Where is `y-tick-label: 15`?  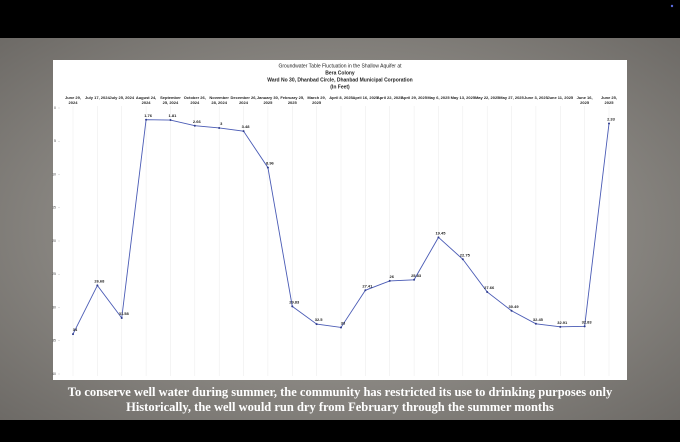 y-tick-label: 15 is located at coordinates (54, 208).